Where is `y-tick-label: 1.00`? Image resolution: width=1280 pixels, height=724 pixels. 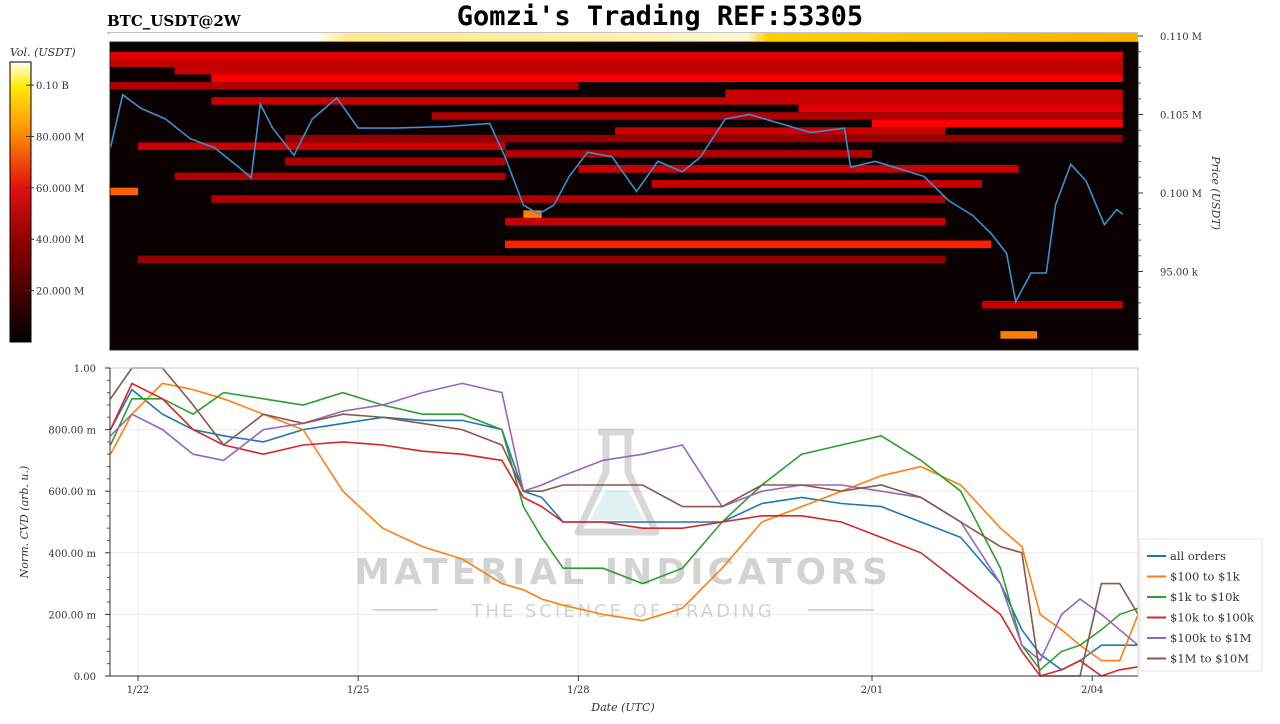
y-tick-label: 1.00 is located at coordinates (85, 369).